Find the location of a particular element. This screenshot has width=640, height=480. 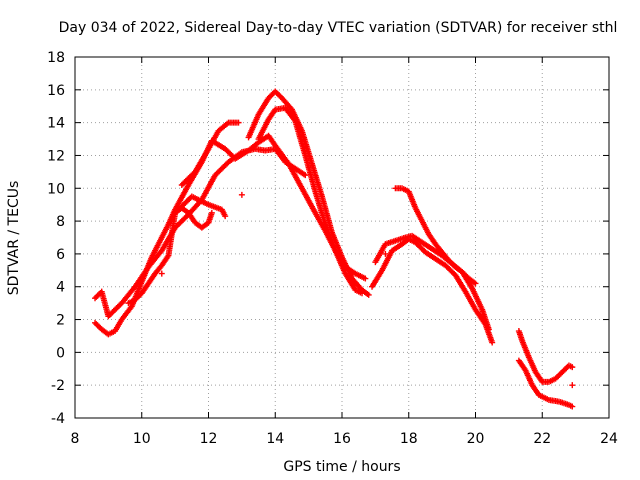

y-tick-label: 8 is located at coordinates (60, 222).